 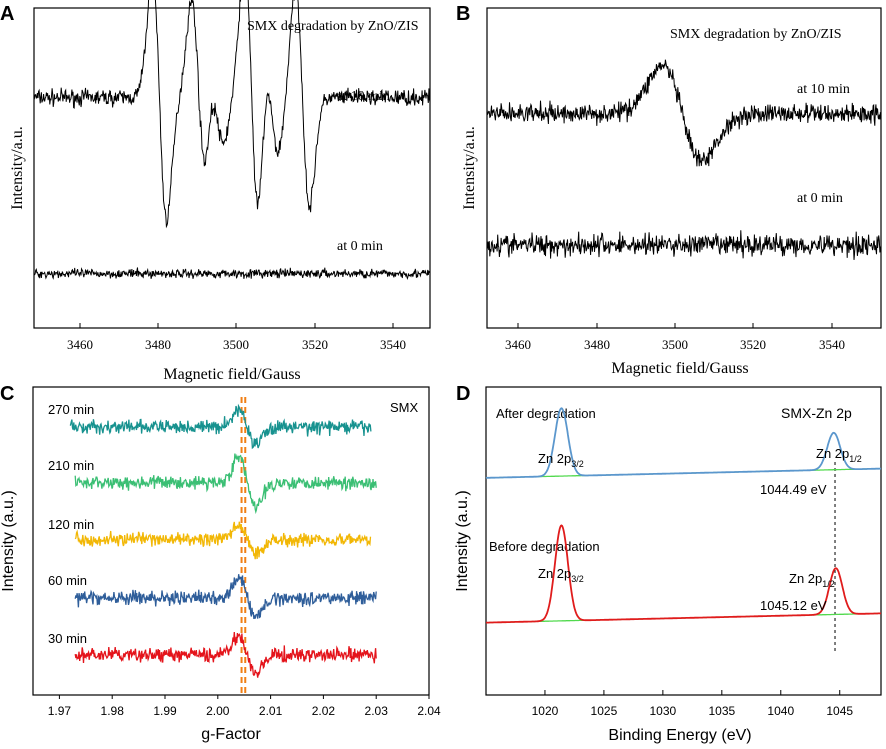 What do you see at coordinates (462, 540) in the screenshot?
I see `panel-d-y-axis-label: Intensity (a.u.)` at bounding box center [462, 540].